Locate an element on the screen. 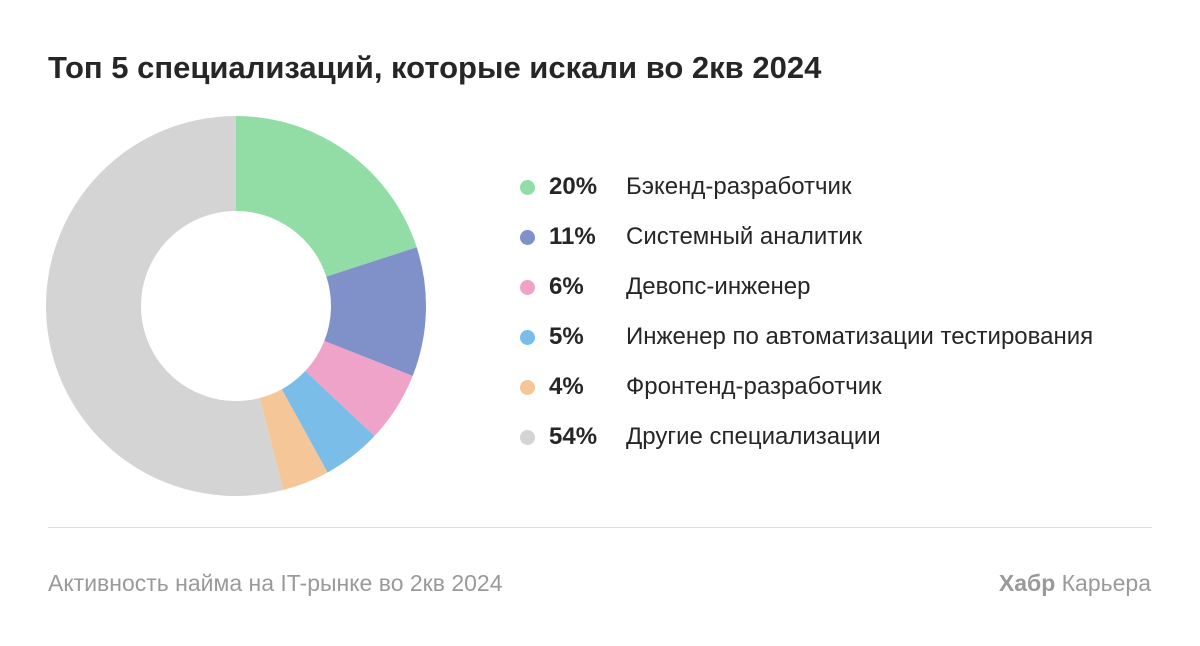 This screenshot has width=1200, height=646. legend-value: 11% is located at coordinates (572, 236).